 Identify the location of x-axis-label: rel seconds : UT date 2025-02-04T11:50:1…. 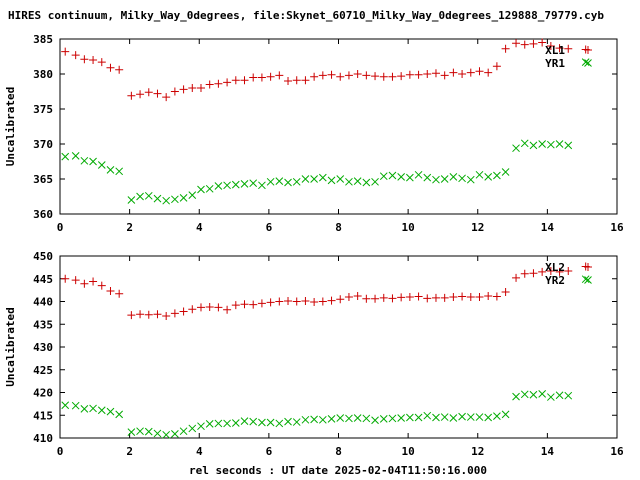
(338, 470).